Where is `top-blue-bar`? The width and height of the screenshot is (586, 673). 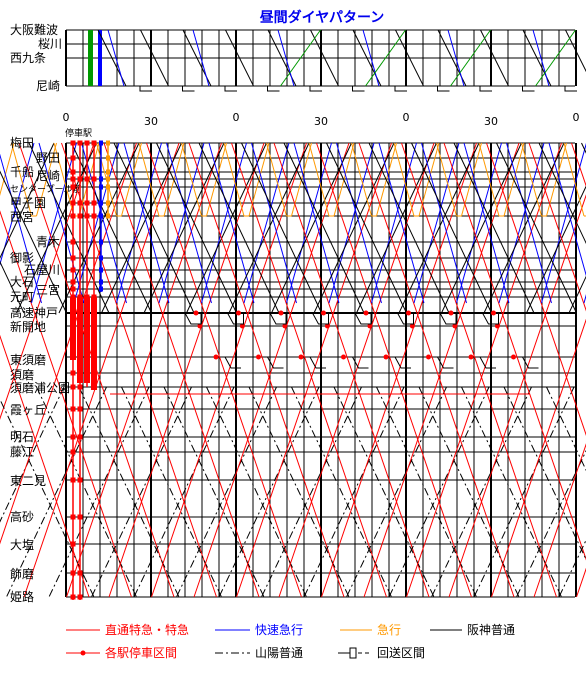 top-blue-bar is located at coordinates (100, 58).